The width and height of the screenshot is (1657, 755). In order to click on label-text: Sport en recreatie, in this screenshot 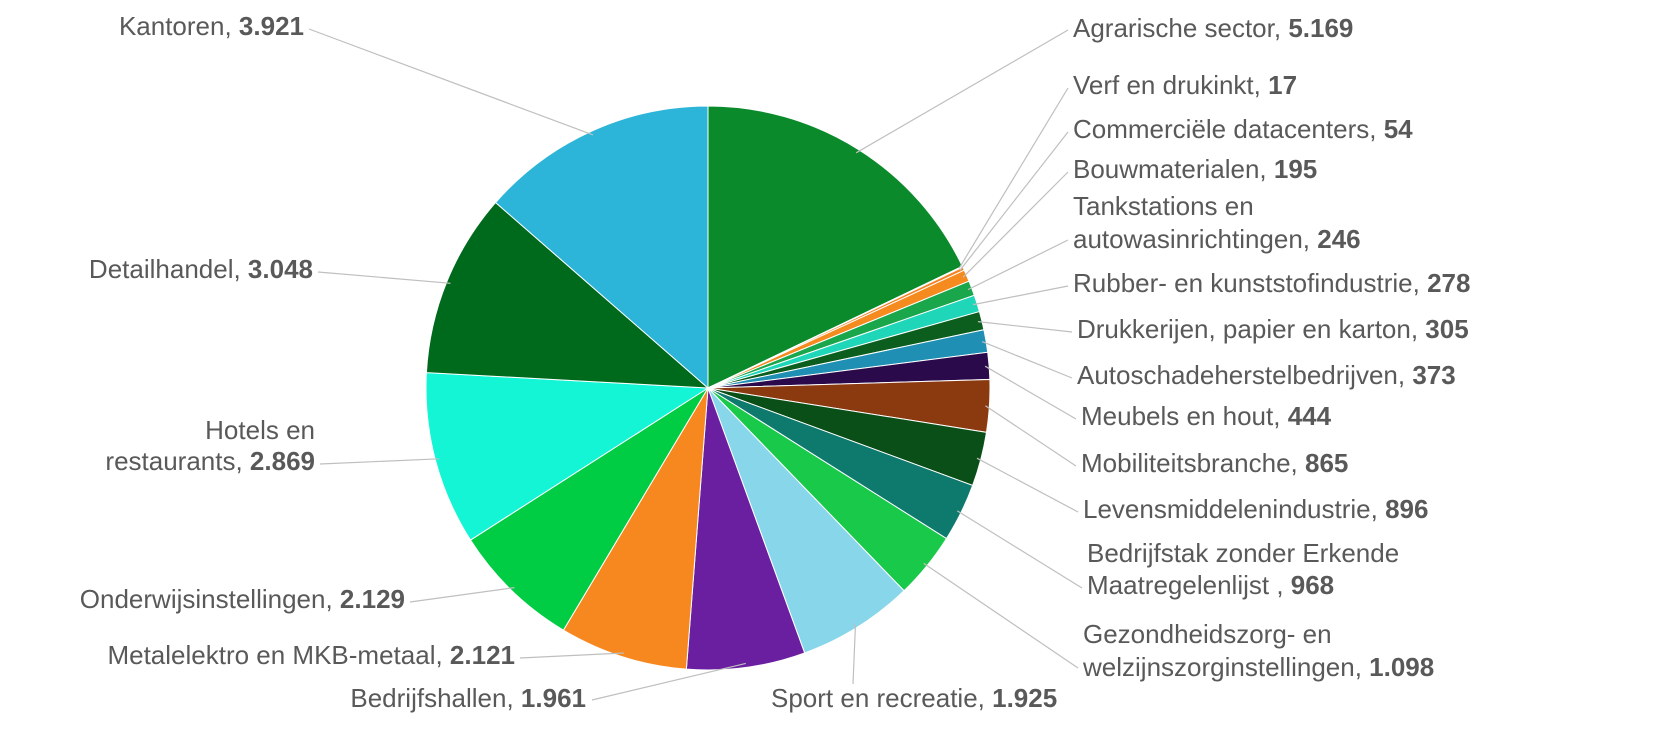, I will do `click(881, 698)`.